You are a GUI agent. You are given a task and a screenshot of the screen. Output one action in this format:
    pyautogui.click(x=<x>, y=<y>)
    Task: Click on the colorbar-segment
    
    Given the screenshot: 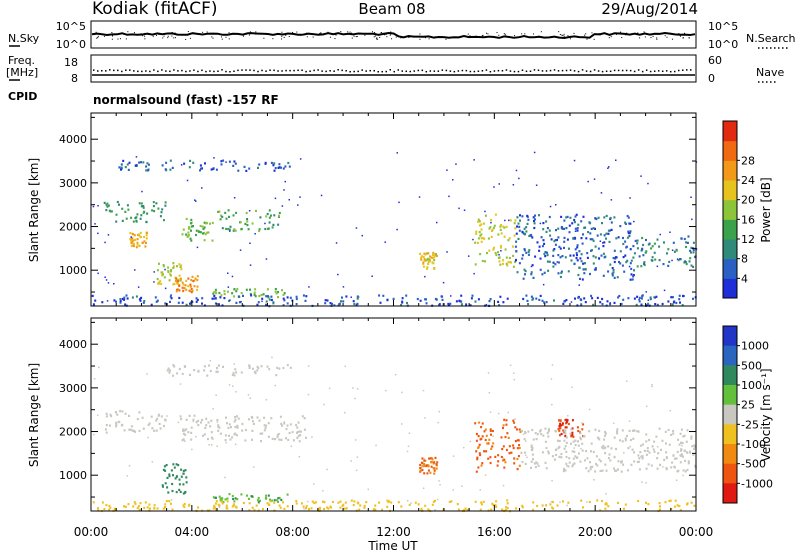 What is the action you would take?
    pyautogui.click(x=730, y=414)
    